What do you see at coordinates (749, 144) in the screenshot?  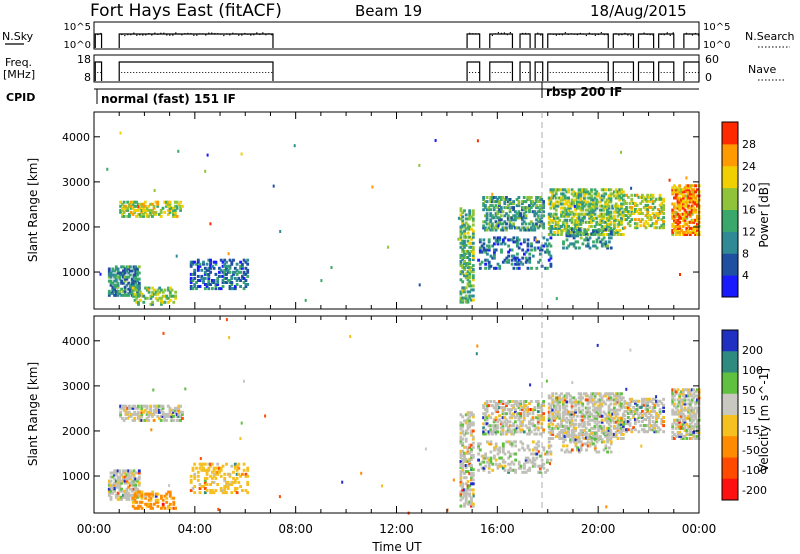 I see `power-colorbar-tick: 28` at bounding box center [749, 144].